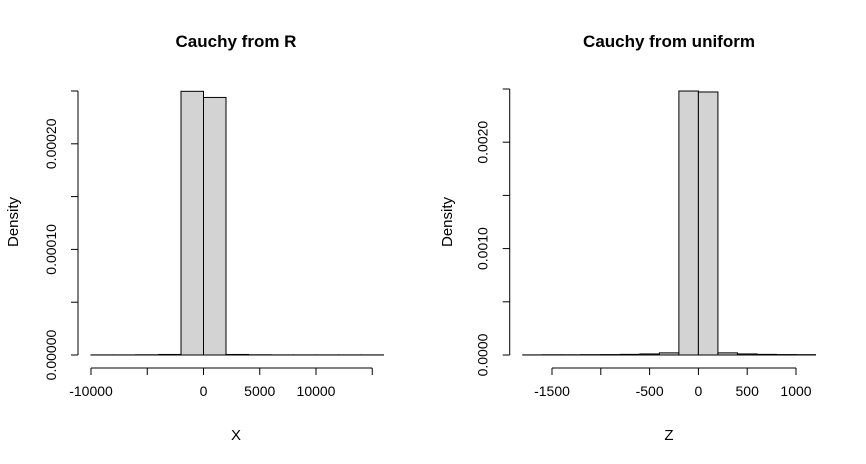  Describe the element at coordinates (221, 383) in the screenshot. I see `x-axis: -10000 0 5000 10000` at that location.